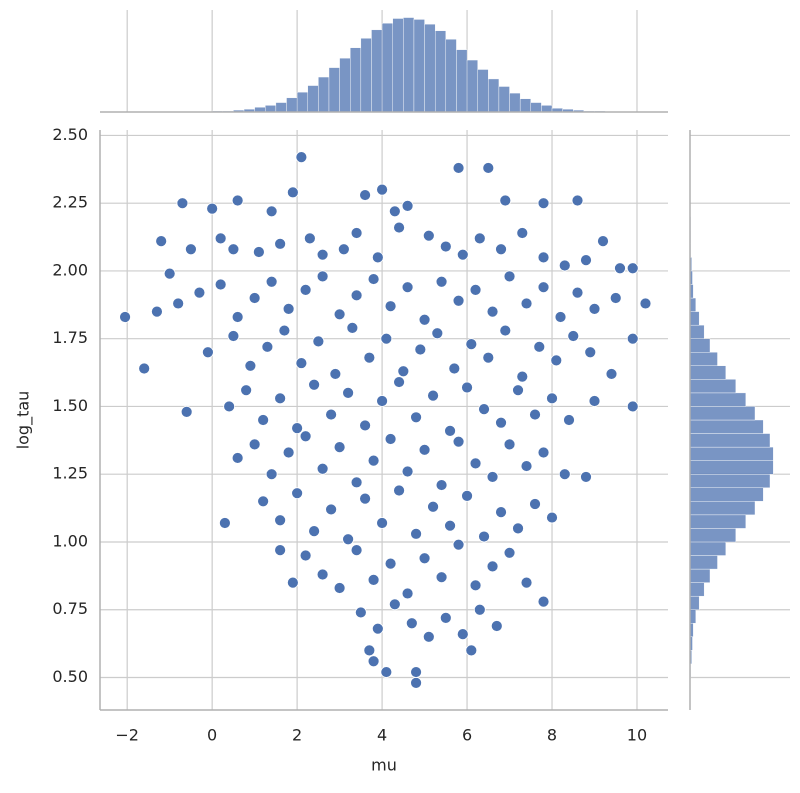 The width and height of the screenshot is (800, 793). What do you see at coordinates (70, 676) in the screenshot?
I see `y-tick-label: 0.50` at bounding box center [70, 676].